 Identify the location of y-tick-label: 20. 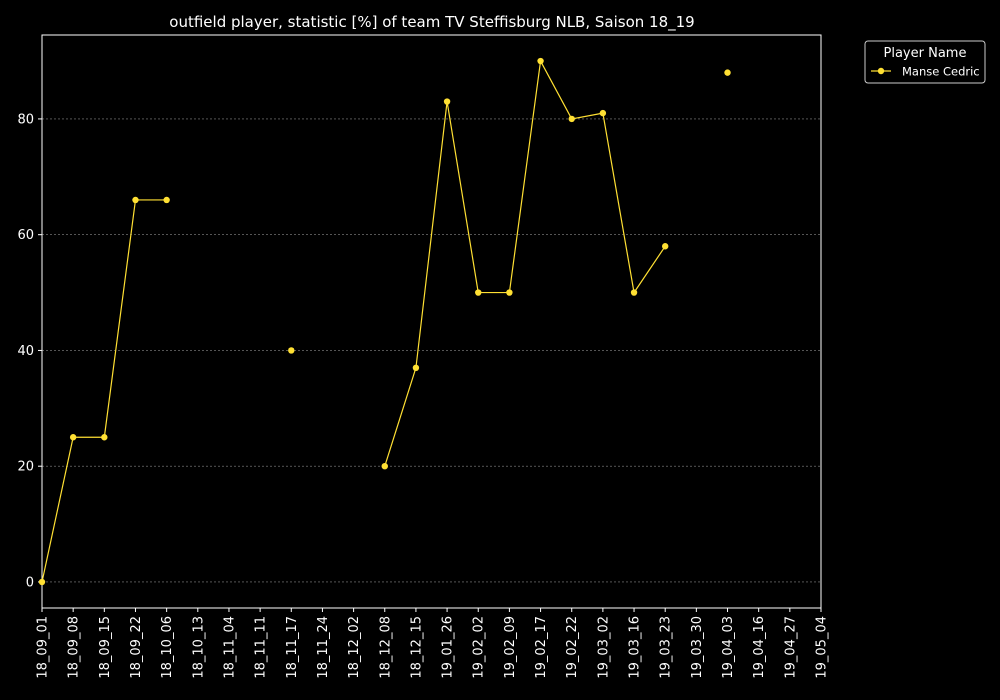
(25, 467).